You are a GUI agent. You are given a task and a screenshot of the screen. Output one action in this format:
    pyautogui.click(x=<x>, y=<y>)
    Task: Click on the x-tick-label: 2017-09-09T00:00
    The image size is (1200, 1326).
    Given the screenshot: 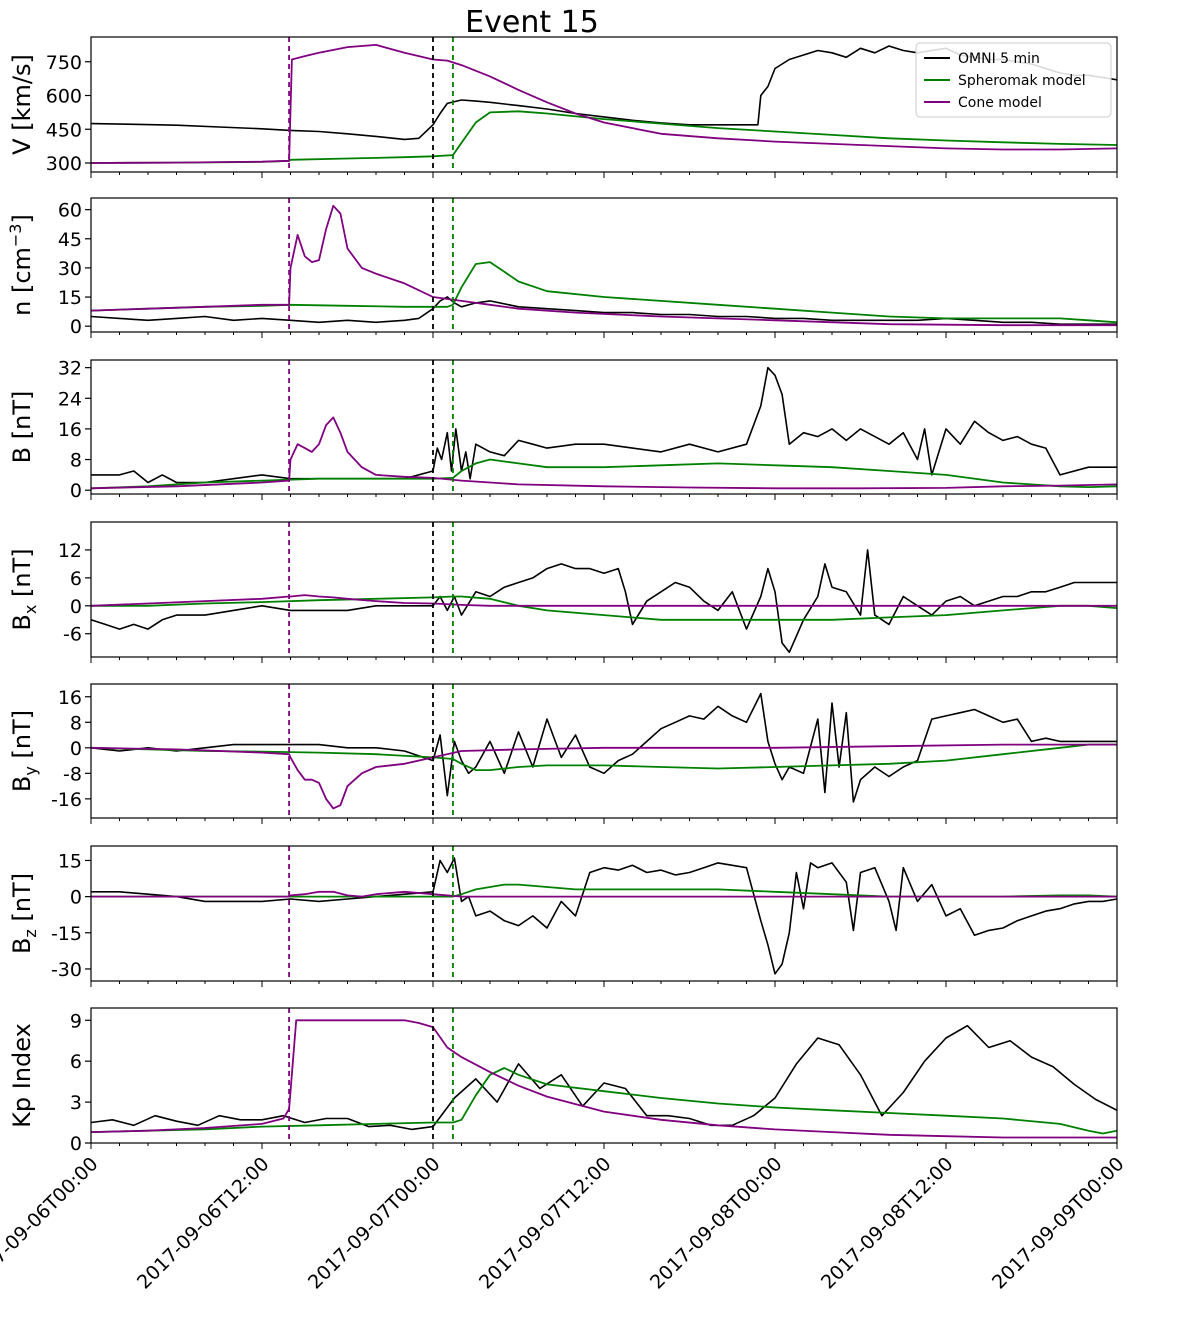 What is the action you would take?
    pyautogui.click(x=1058, y=1223)
    